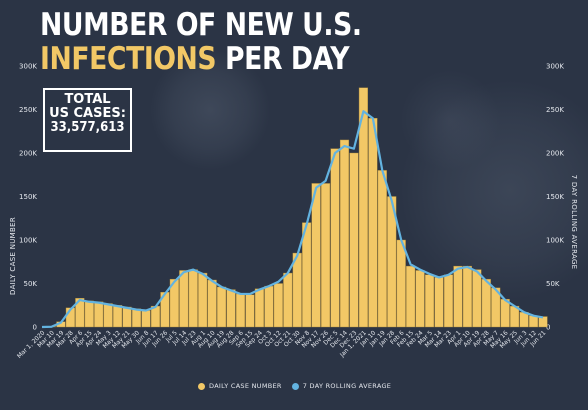 This screenshot has height=410, width=588. What do you see at coordinates (201, 25) in the screenshot?
I see `title-line-1: NUMBER OF NEW U.S.` at bounding box center [201, 25].